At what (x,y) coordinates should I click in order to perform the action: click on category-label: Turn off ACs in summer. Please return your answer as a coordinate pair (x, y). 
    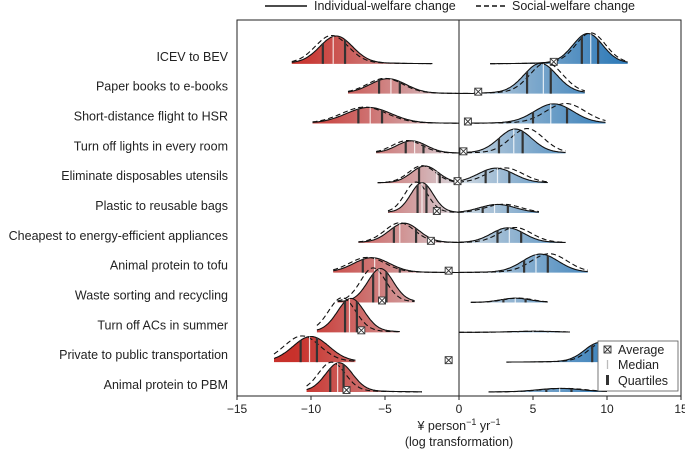
    Looking at the image, I should click on (162, 325).